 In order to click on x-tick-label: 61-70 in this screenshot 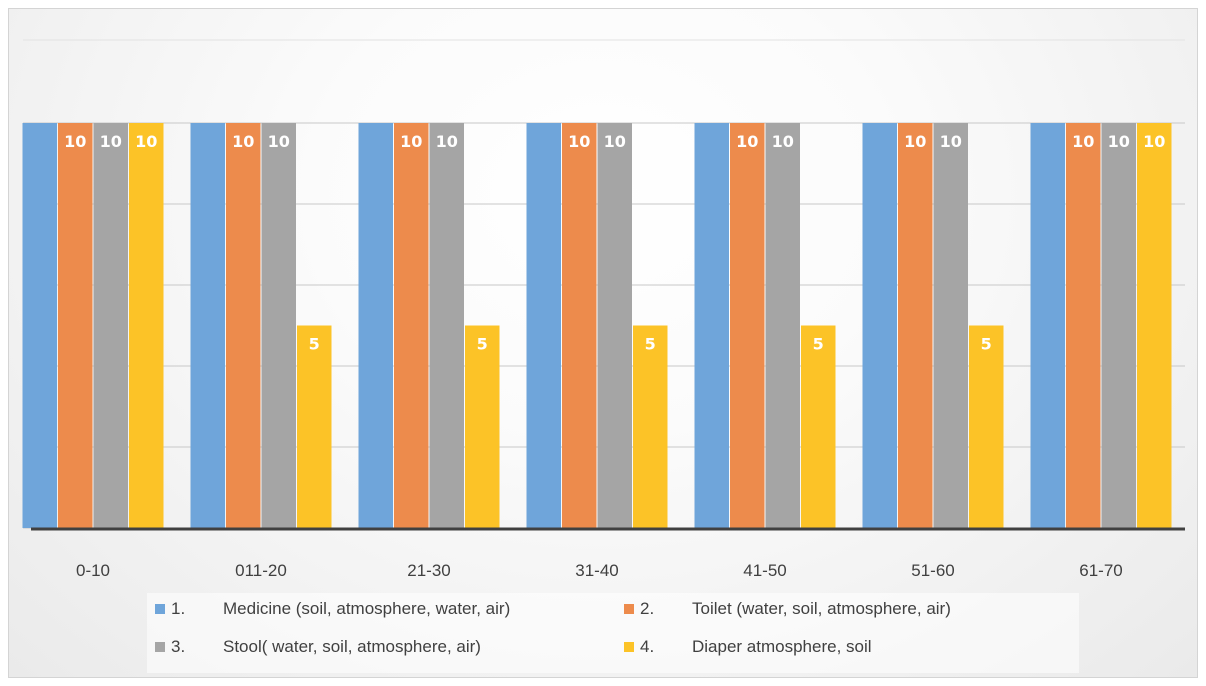, I will do `click(1100, 570)`.